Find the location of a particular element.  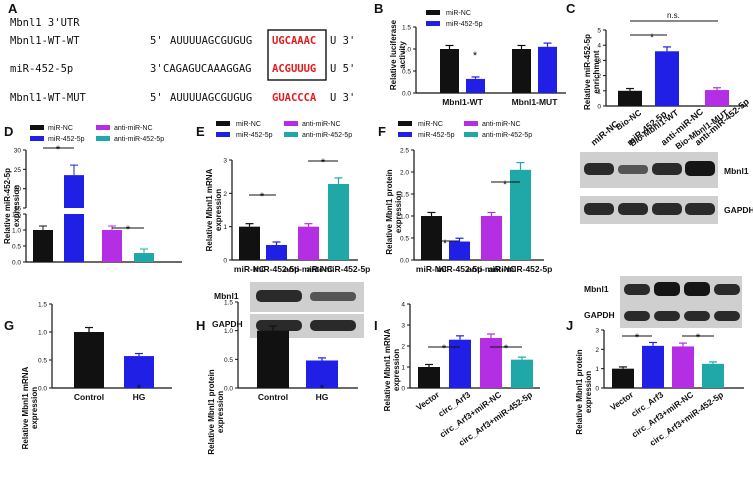

chart-J-ylabel: Relative Mbnl1 protein expression is located at coordinates (584, 391).